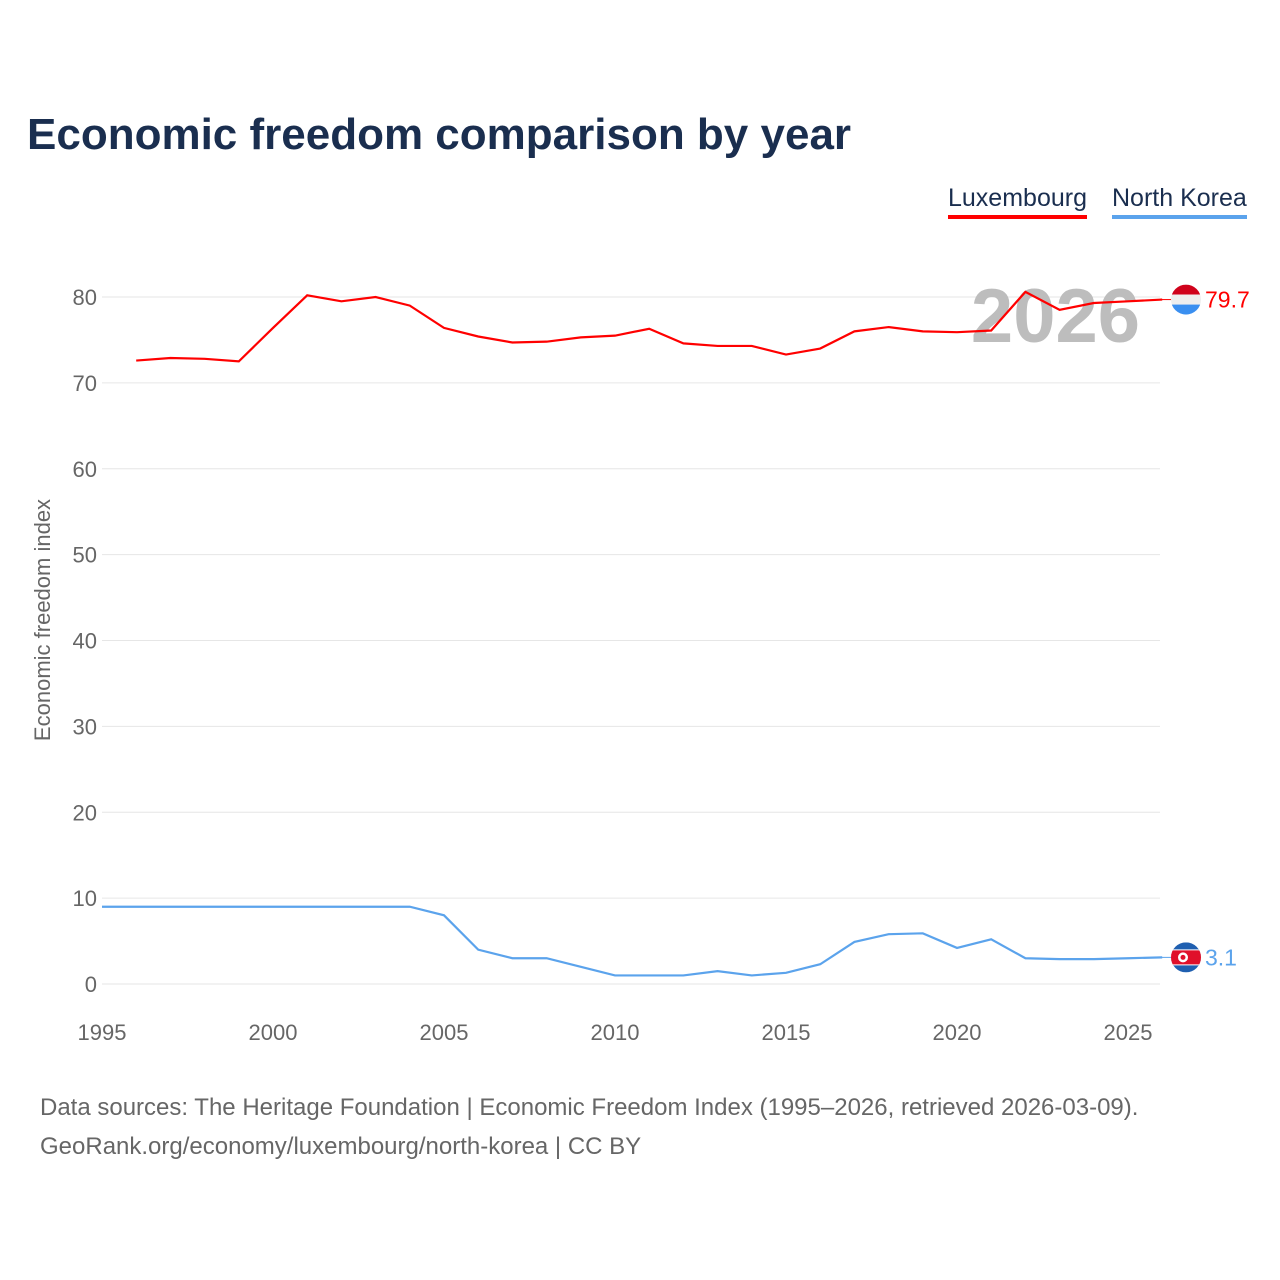  Describe the element at coordinates (957, 1032) in the screenshot. I see `x-tick-label: 2020` at that location.